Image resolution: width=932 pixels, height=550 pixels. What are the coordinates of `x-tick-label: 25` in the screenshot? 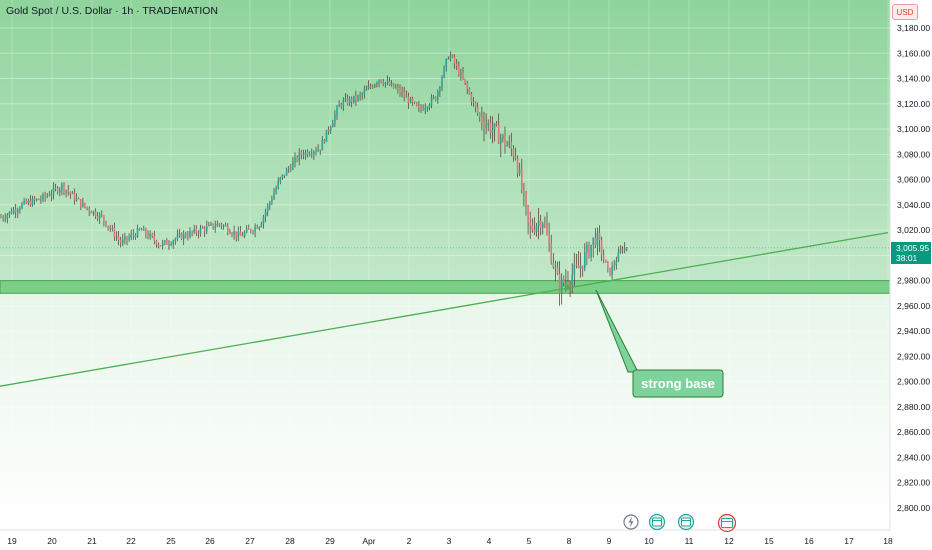 It's located at (171, 541).